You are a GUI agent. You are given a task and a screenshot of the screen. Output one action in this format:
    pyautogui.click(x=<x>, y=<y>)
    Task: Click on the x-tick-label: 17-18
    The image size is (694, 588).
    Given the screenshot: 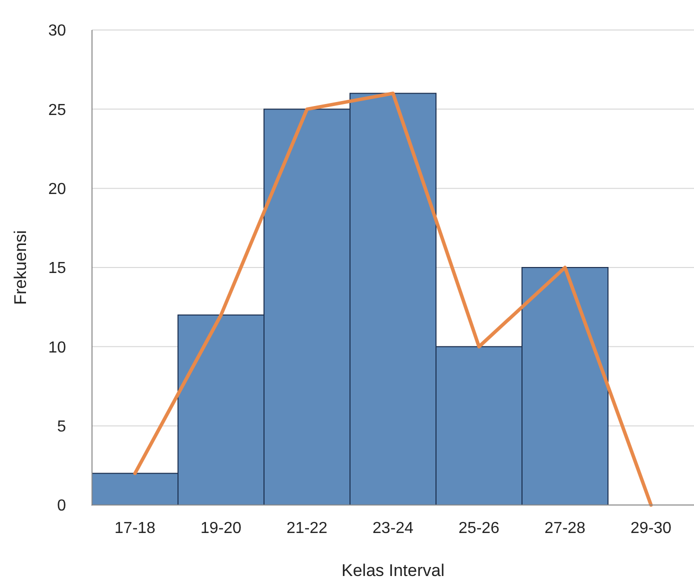 What is the action you would take?
    pyautogui.click(x=135, y=528)
    